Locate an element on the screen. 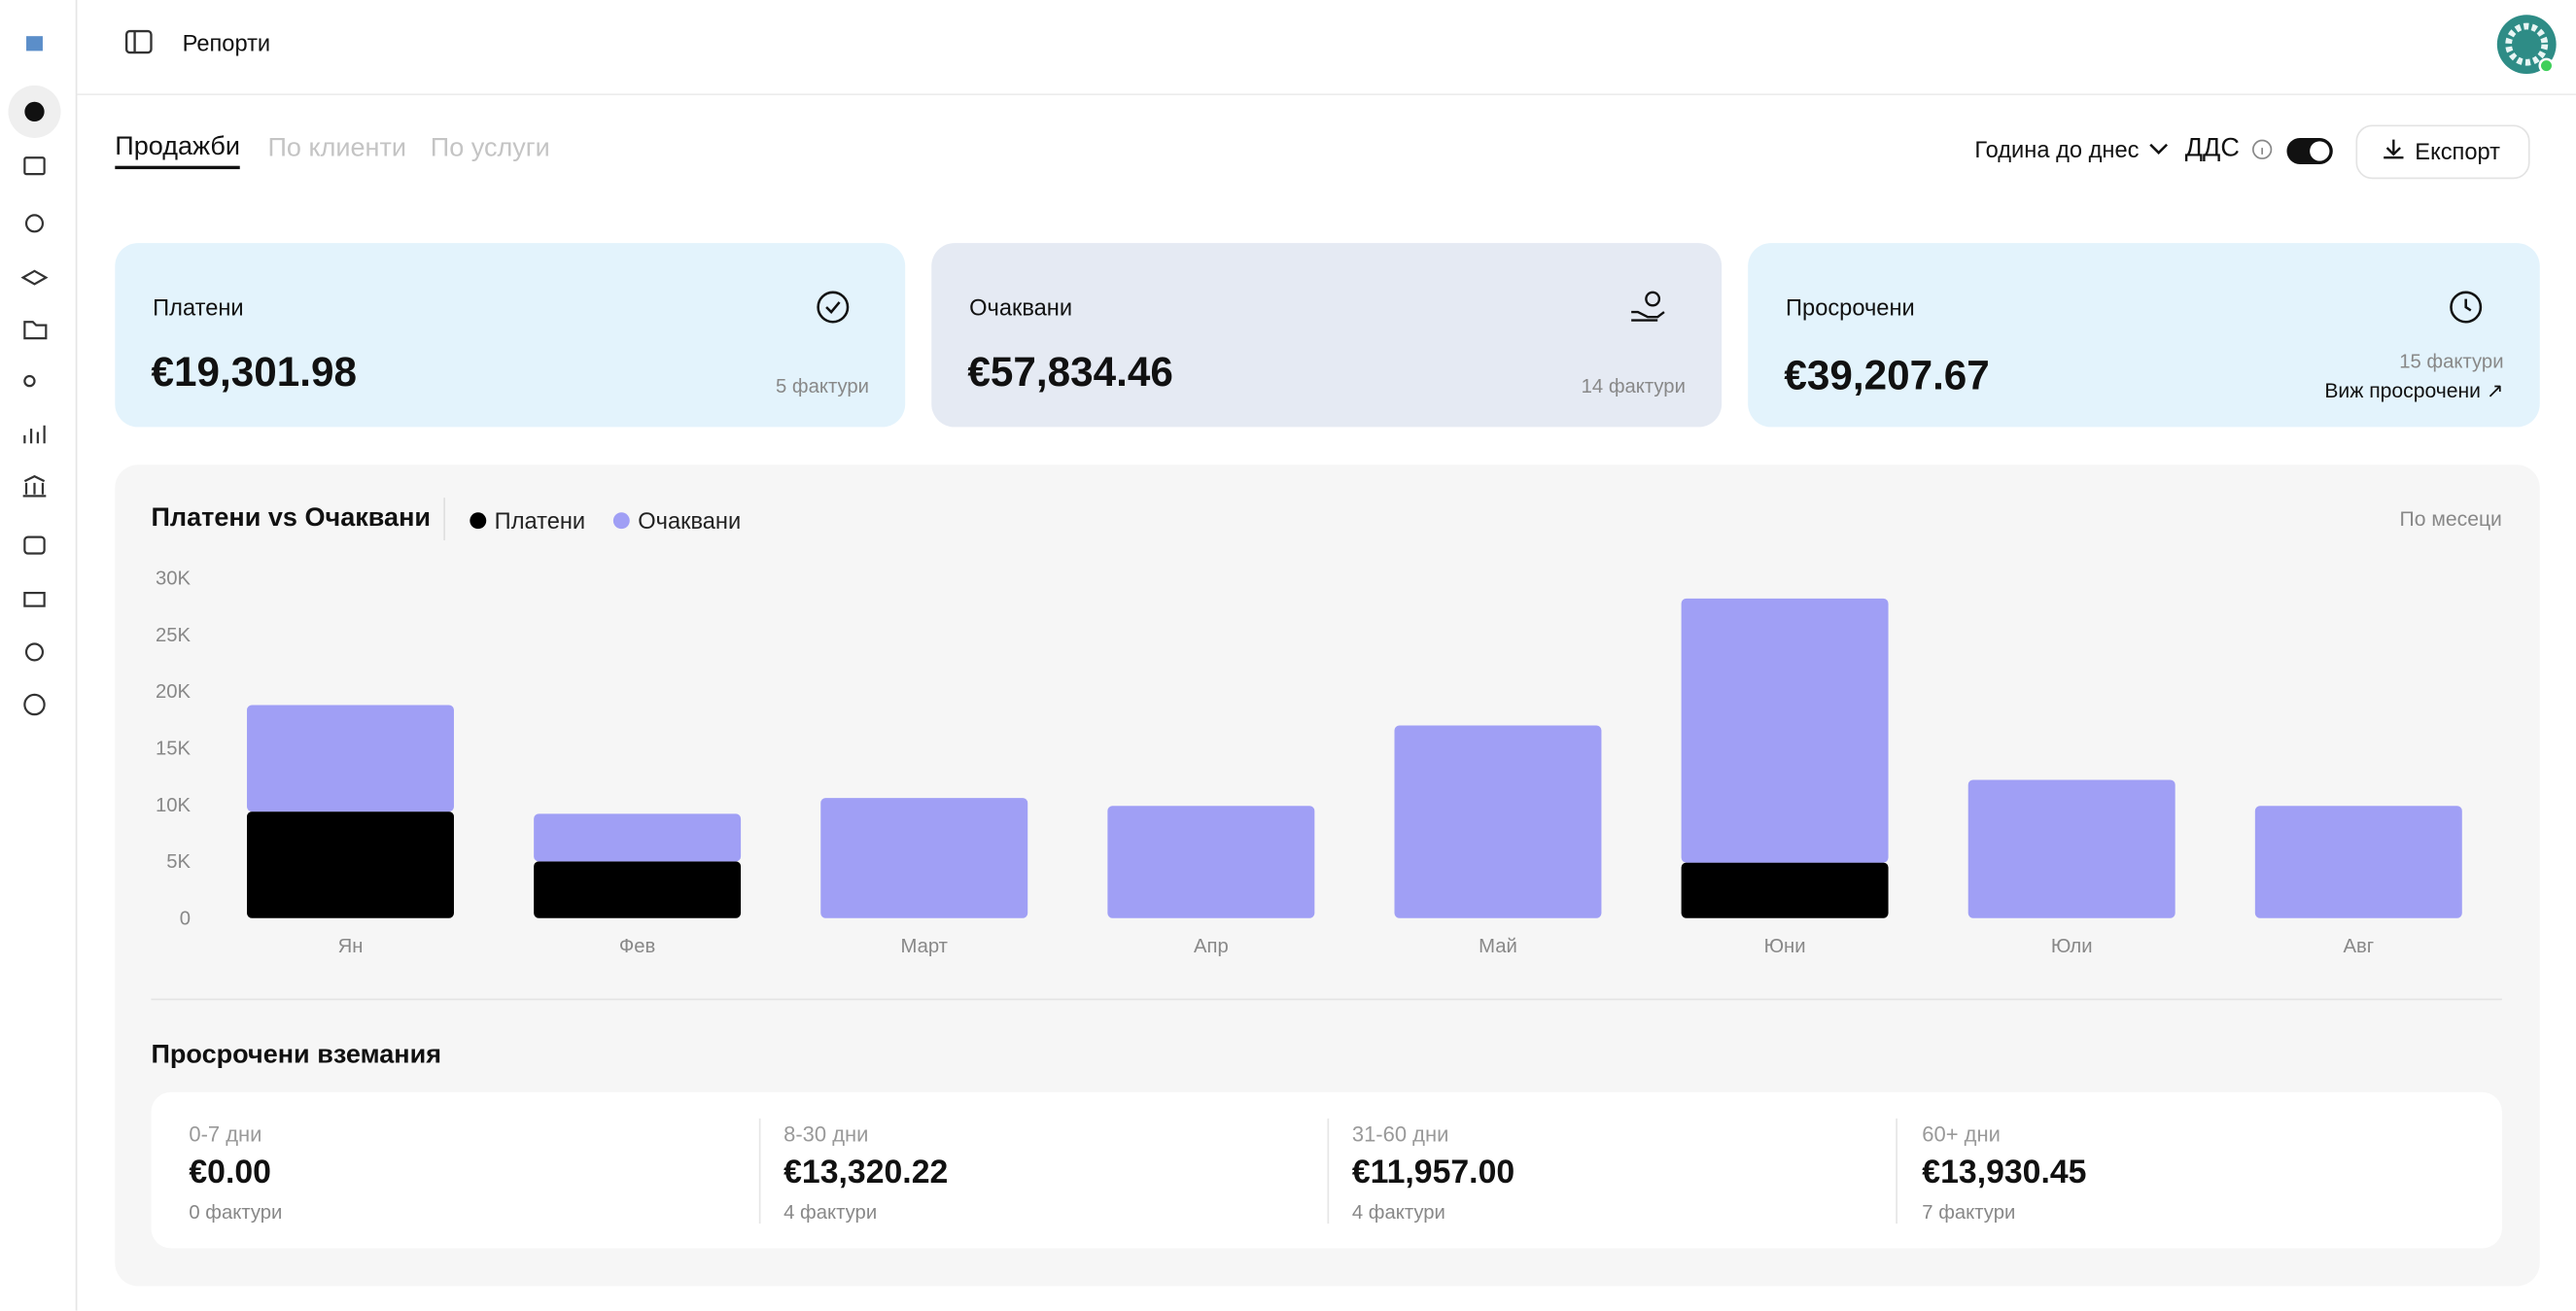 The height and width of the screenshot is (1311, 2576). card-title: Просрочени is located at coordinates (1850, 307).